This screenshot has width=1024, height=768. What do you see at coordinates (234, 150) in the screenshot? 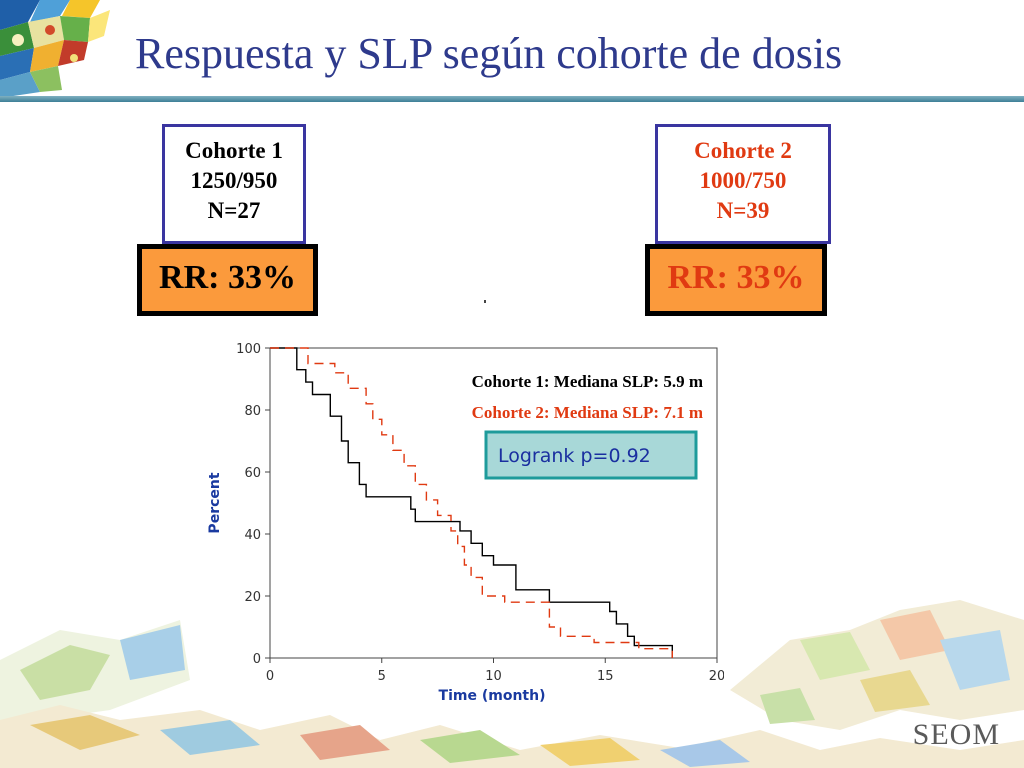
I see `cohort-1-name: Cohorte 1` at bounding box center [234, 150].